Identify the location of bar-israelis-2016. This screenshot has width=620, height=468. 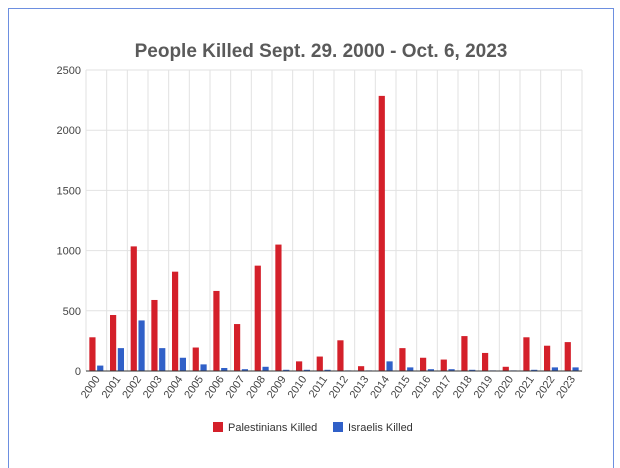
(430, 370).